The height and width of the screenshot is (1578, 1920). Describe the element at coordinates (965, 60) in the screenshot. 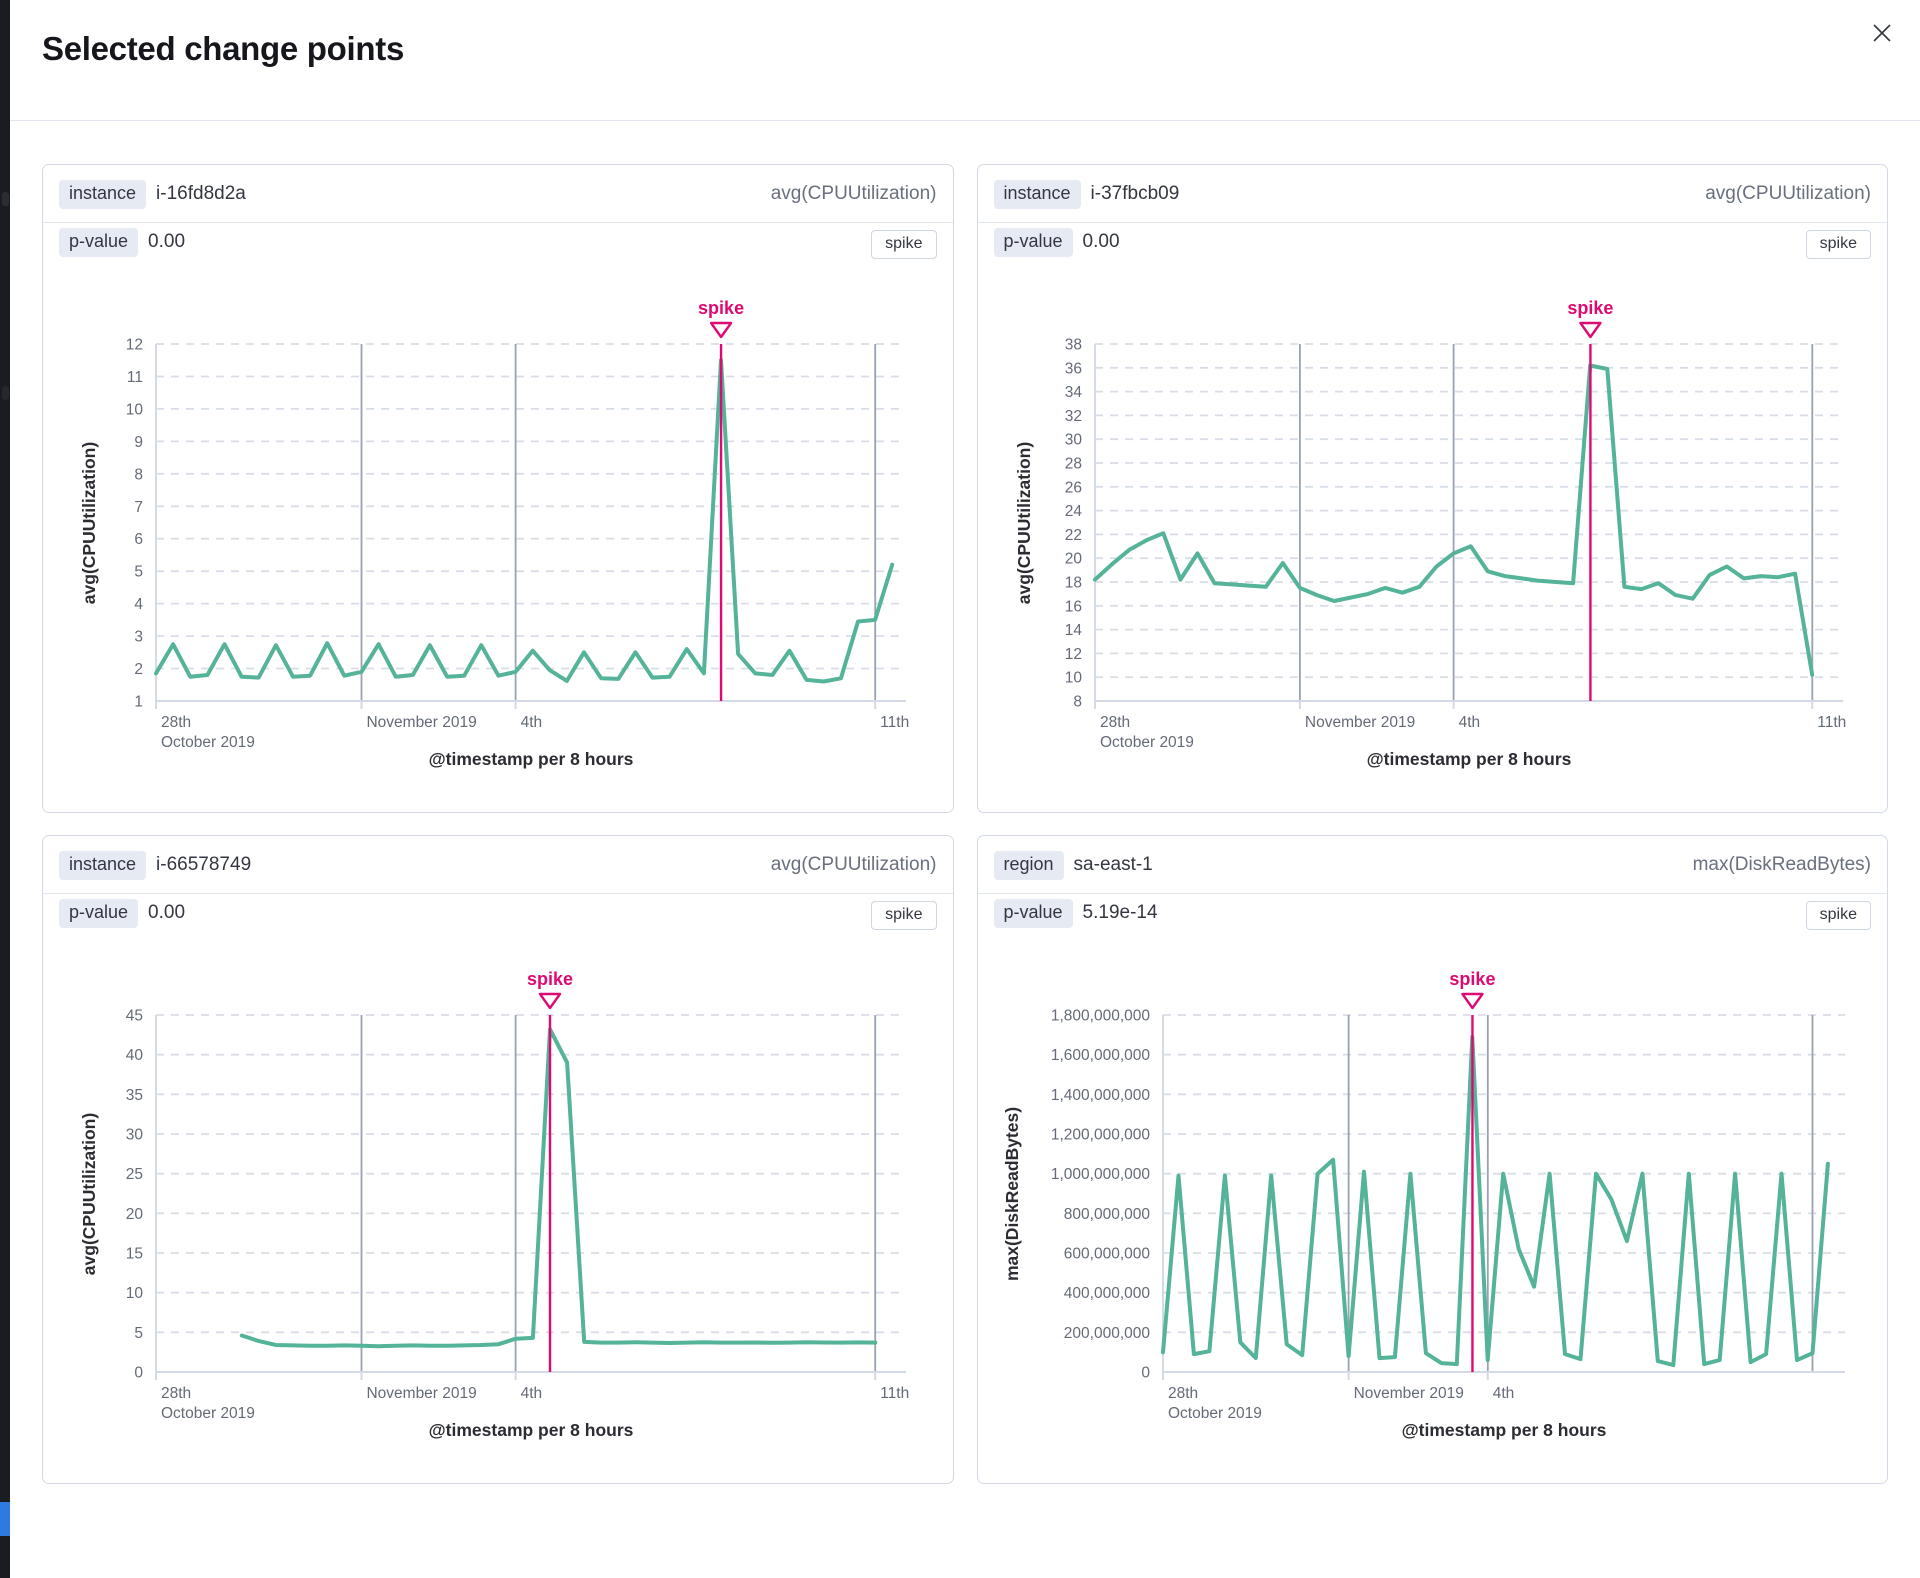

I see `flyout-header: Selected change points` at that location.